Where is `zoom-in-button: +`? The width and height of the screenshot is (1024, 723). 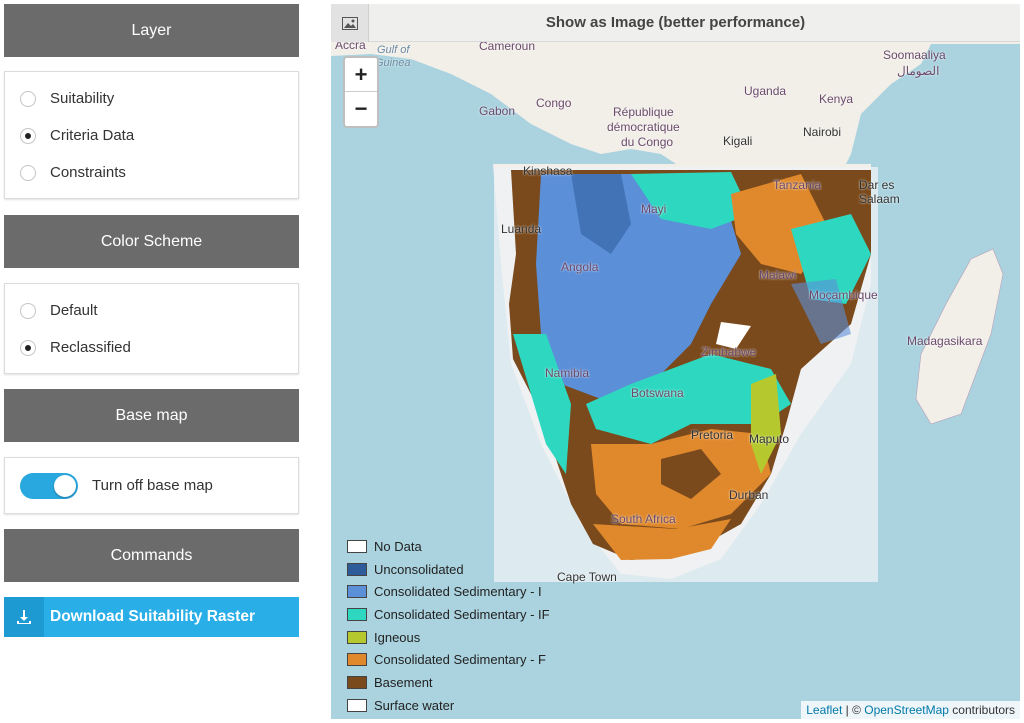
zoom-in-button: + is located at coordinates (361, 75).